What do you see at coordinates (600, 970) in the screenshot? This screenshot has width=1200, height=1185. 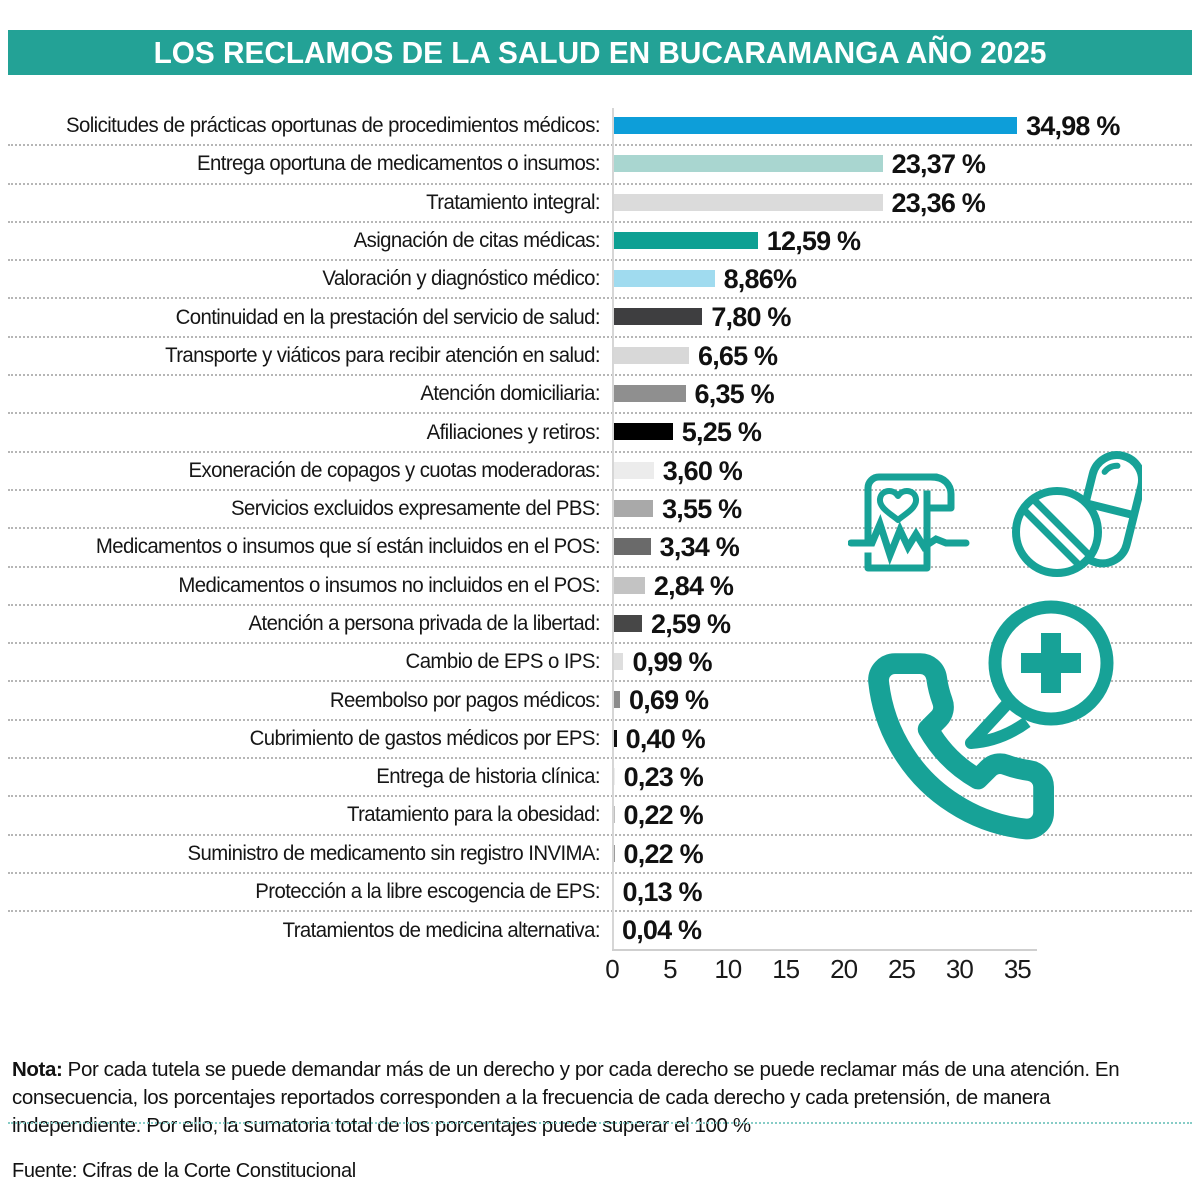 I see `x-axis: 0 5 10 15 20 25 30 35` at bounding box center [600, 970].